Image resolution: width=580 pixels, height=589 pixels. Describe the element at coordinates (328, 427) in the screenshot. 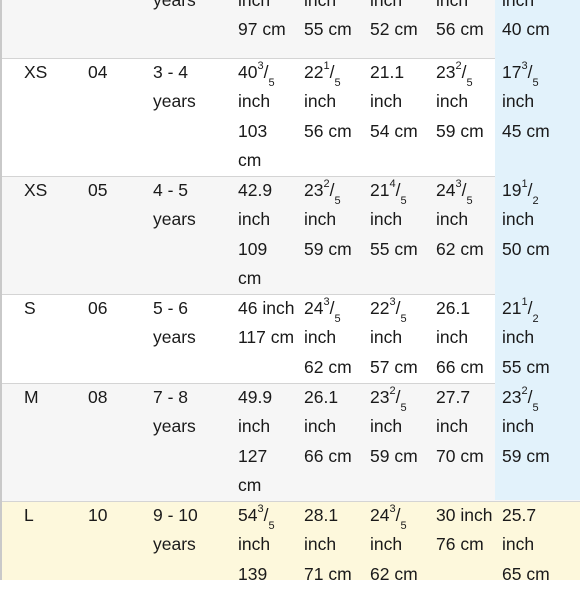

I see `cell-c2: 26.1 inch 66 cm` at that location.